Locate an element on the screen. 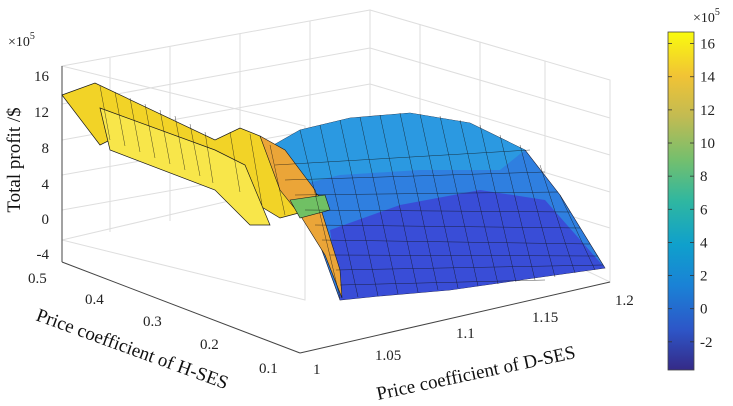 The width and height of the screenshot is (733, 406). y-tick-label: 0.5 is located at coordinates (37, 279).